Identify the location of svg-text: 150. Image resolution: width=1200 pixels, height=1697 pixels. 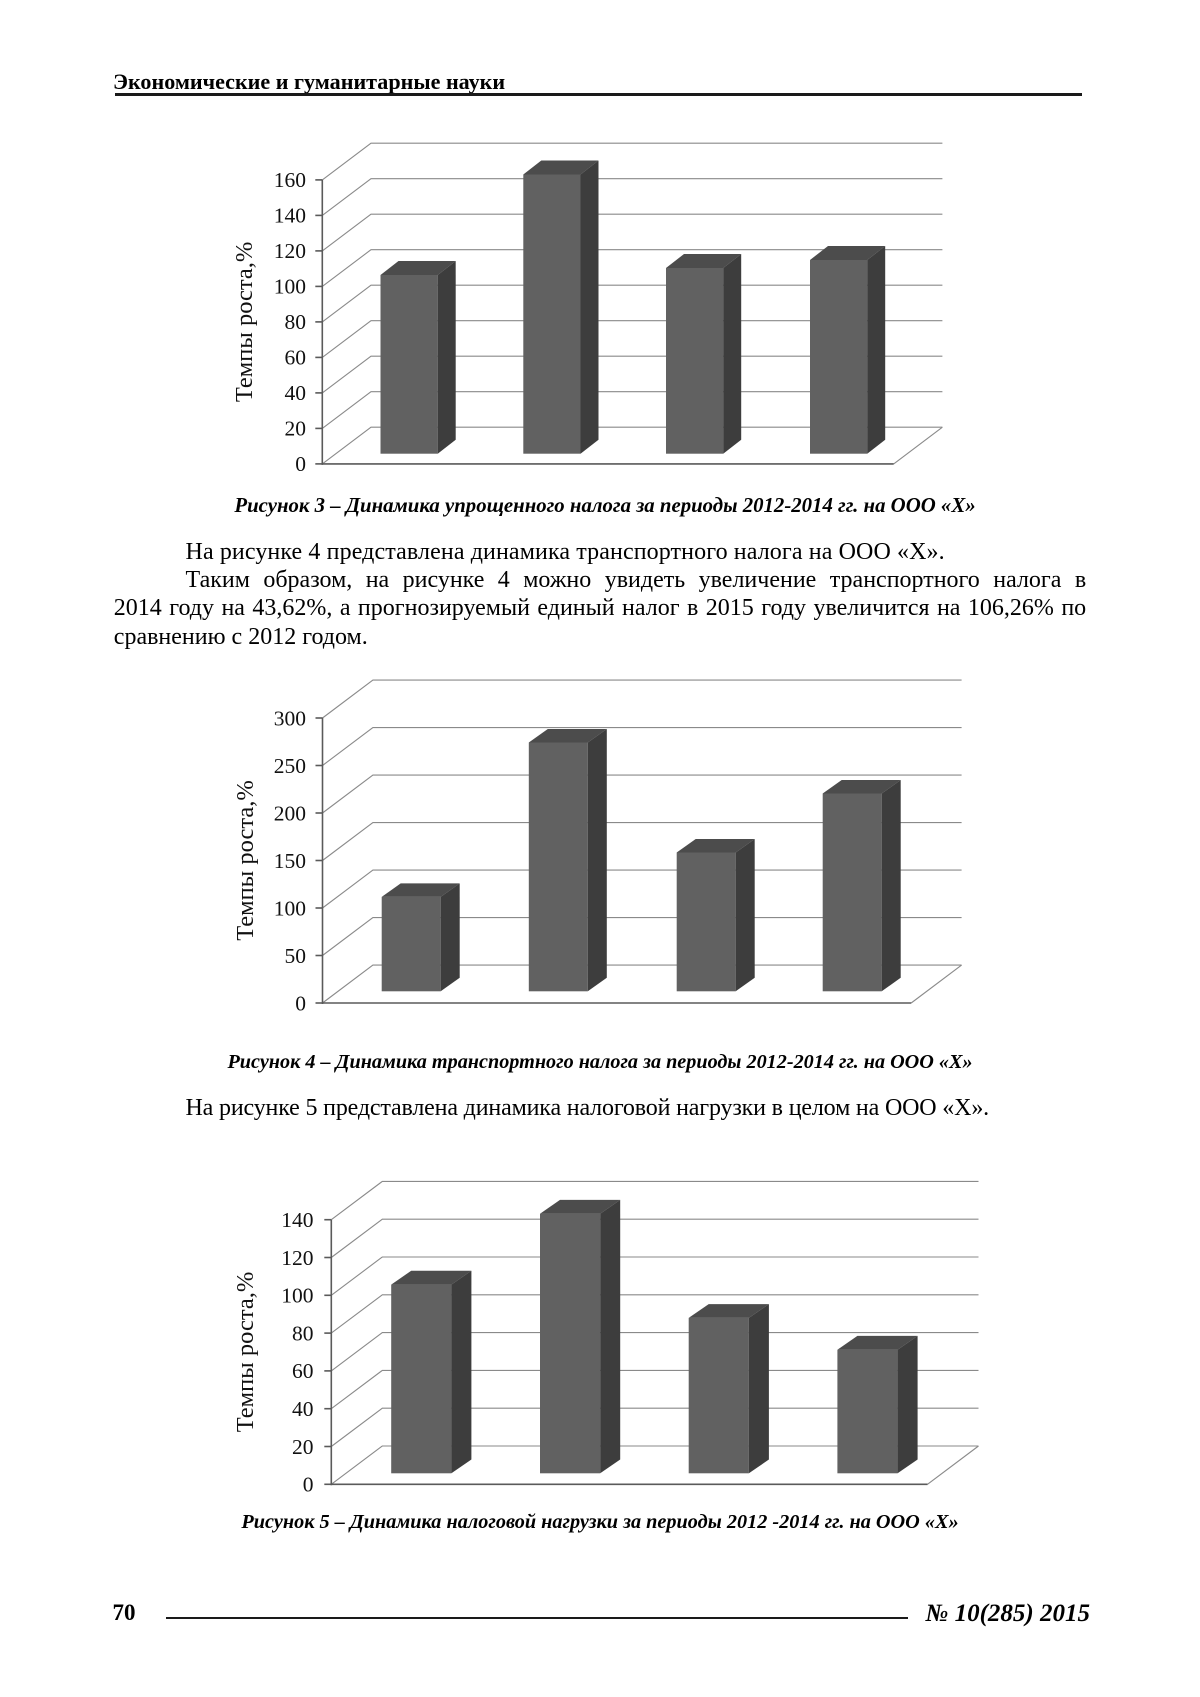
(290, 861).